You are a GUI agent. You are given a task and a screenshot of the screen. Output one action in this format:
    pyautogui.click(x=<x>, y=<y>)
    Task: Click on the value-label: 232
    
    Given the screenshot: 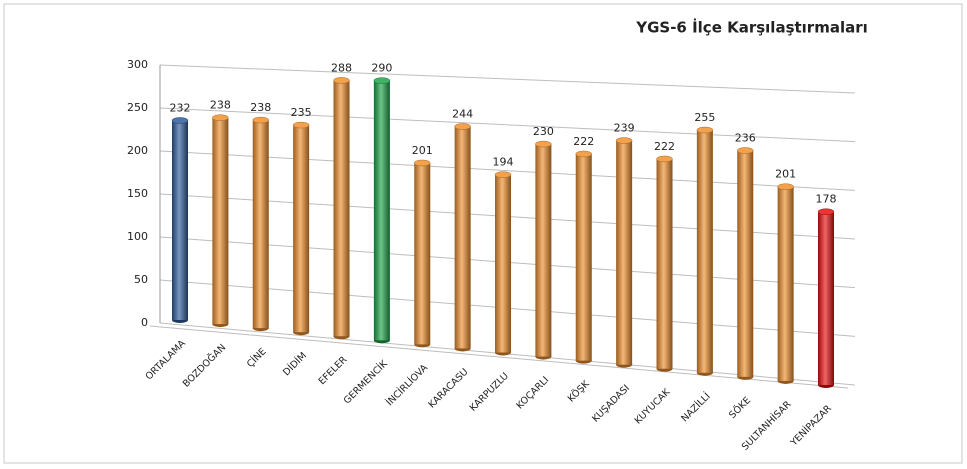 What is the action you would take?
    pyautogui.click(x=180, y=107)
    